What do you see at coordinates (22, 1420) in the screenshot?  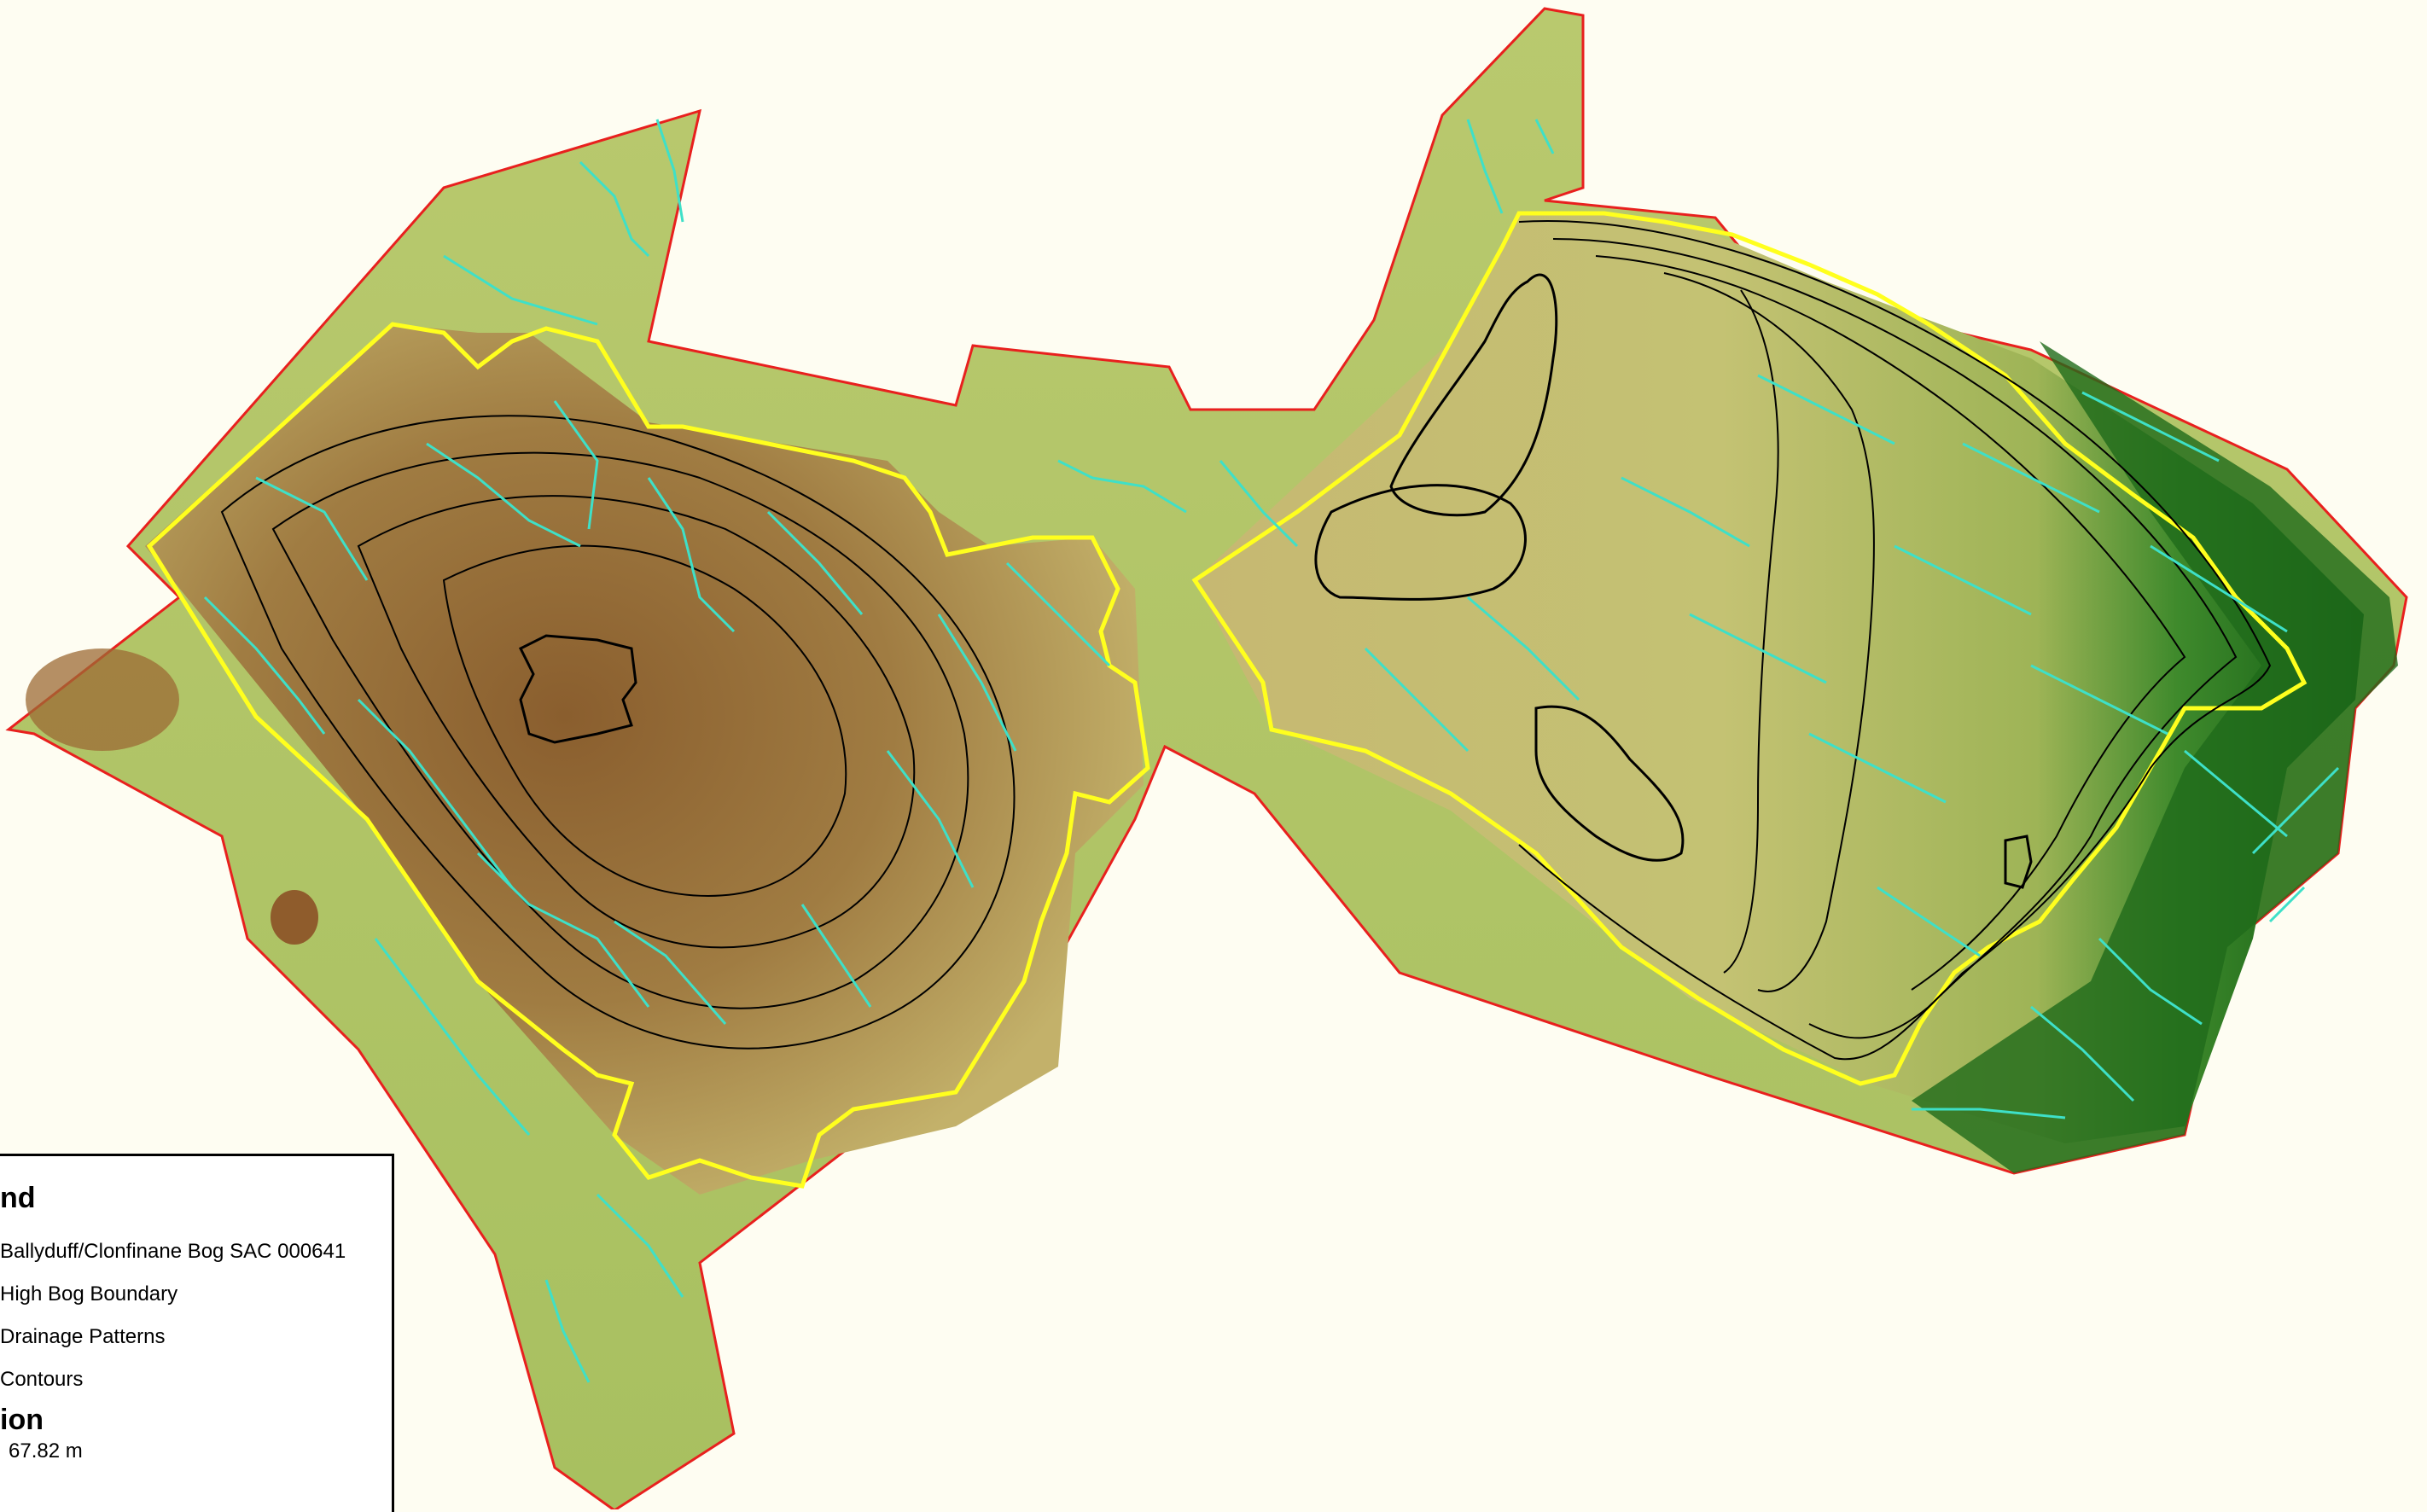 I see `legend-elevation-title: ion` at bounding box center [22, 1420].